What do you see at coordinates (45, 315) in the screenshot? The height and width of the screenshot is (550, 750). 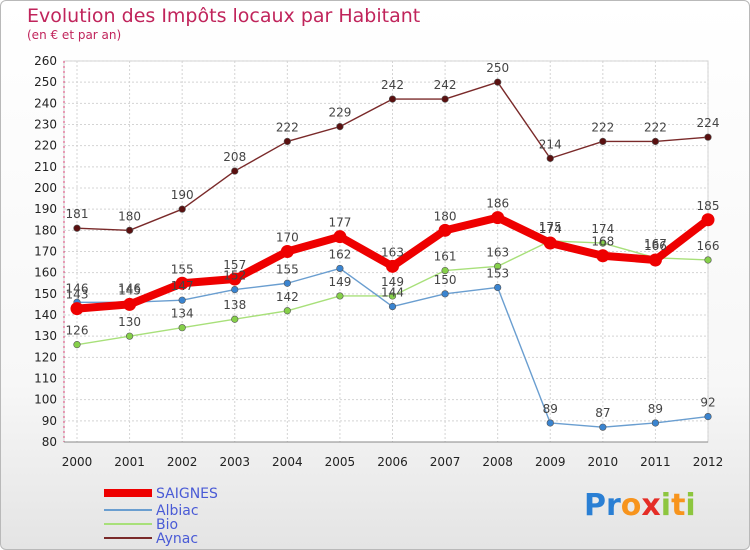 I see `y-tick-label: 140` at bounding box center [45, 315].